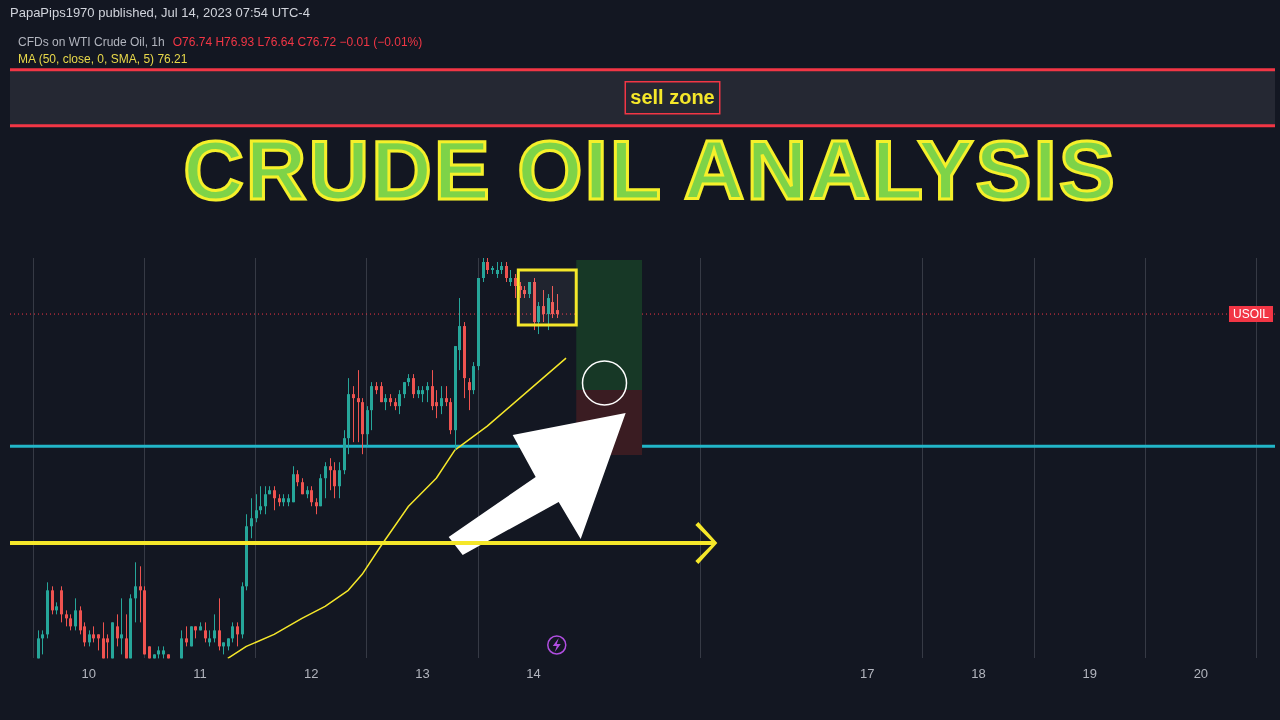 This screenshot has width=1280, height=720. What do you see at coordinates (1089, 673) in the screenshot?
I see `x-tick-label: 19` at bounding box center [1089, 673].